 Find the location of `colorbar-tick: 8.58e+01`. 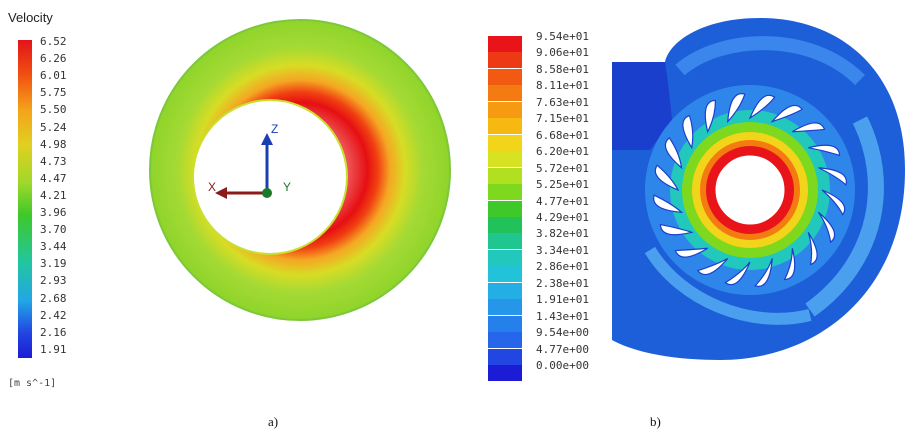

colorbar-tick: 8.58e+01 is located at coordinates (562, 69).